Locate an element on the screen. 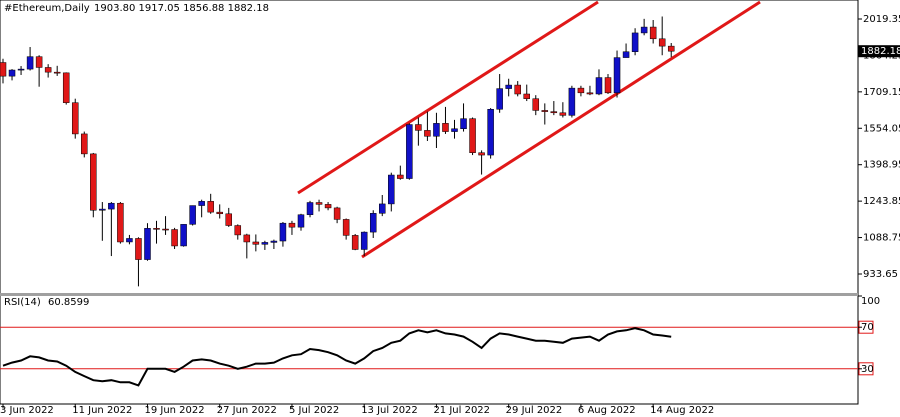 This screenshot has height=417, width=900. x-tick-label: 5 Jul 2022 is located at coordinates (314, 410).